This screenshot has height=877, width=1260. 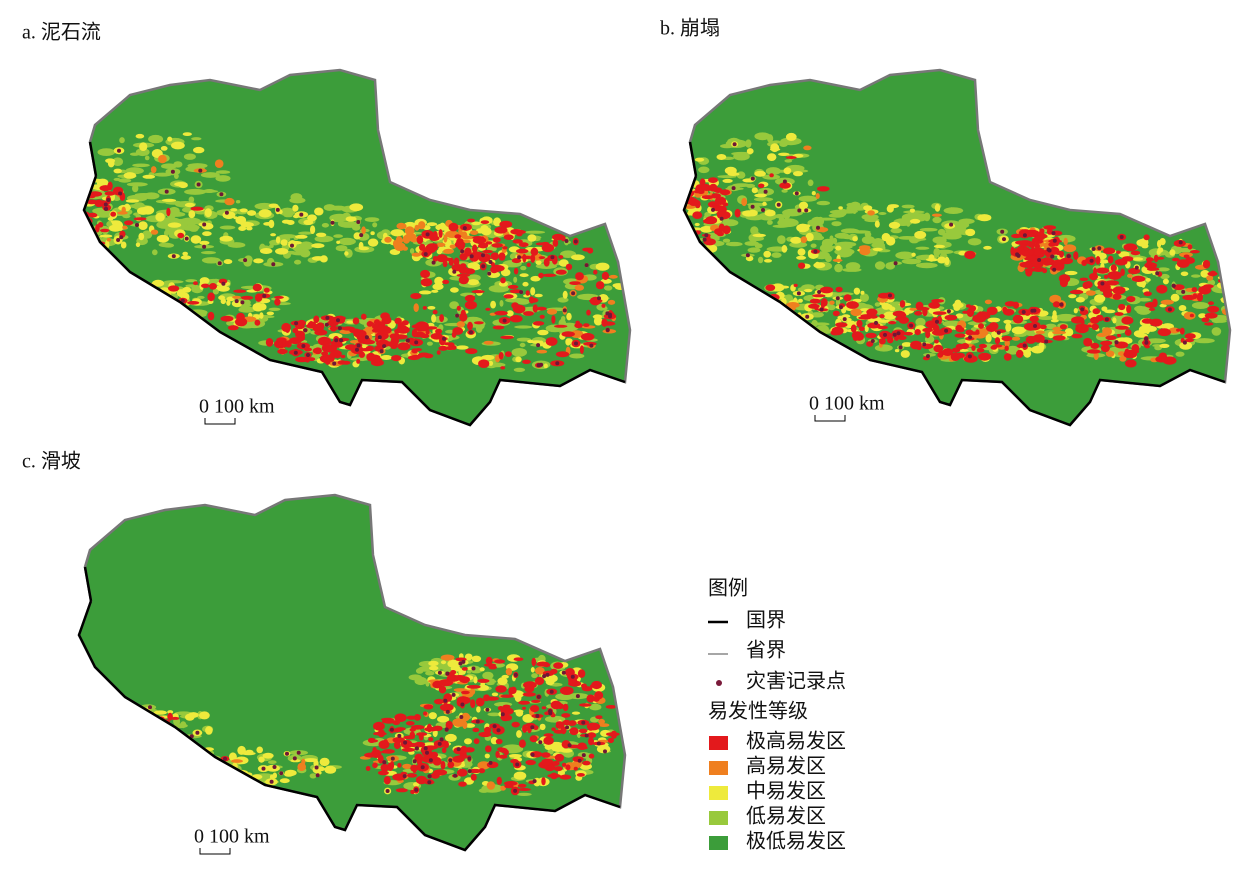 What do you see at coordinates (786, 816) in the screenshot?
I see `legend-label: 低易发区` at bounding box center [786, 816].